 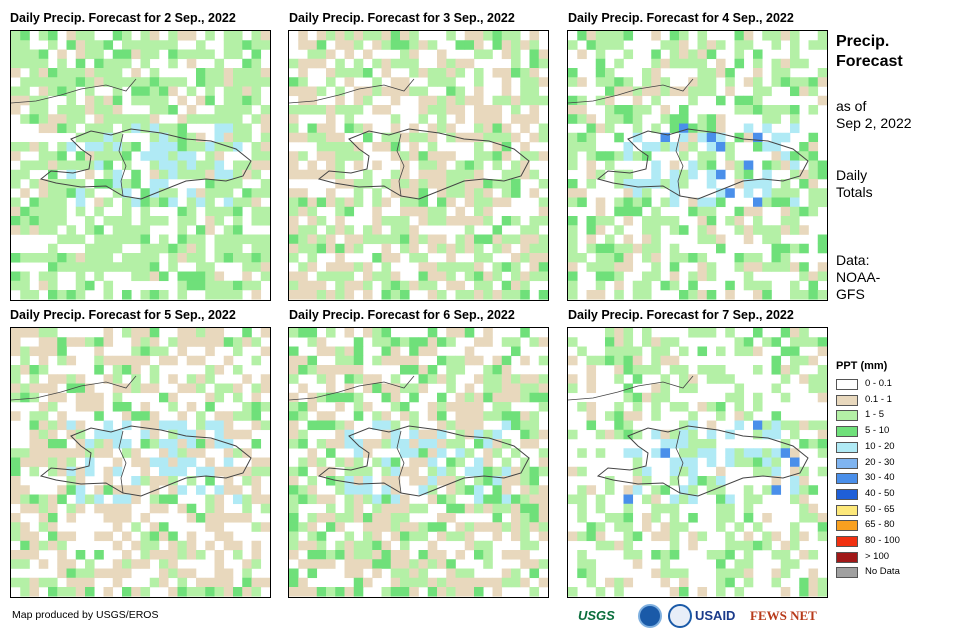 What do you see at coordinates (702, 164) in the screenshot?
I see `hispaniola-coastline` at bounding box center [702, 164].